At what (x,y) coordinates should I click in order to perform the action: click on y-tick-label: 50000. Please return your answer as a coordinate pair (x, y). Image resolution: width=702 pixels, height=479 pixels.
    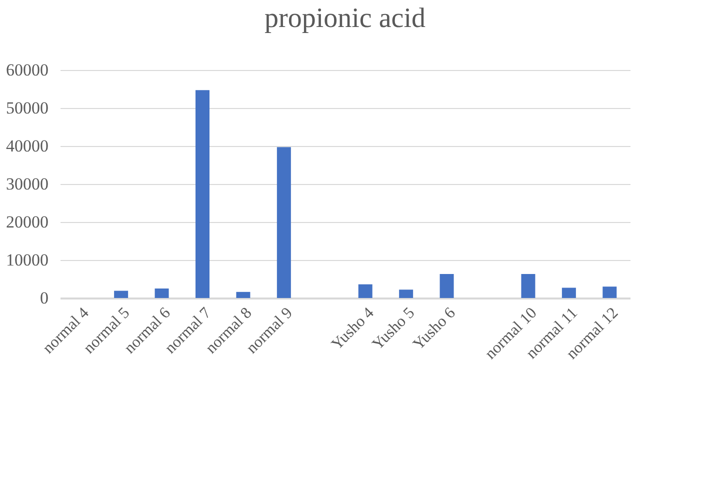
    Looking at the image, I should click on (27, 108).